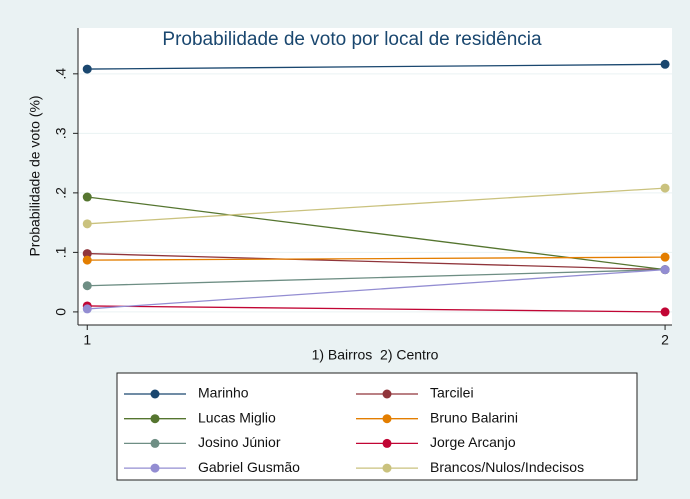  What do you see at coordinates (237, 417) in the screenshot?
I see `legend-label: Lucas Miglio` at bounding box center [237, 417].